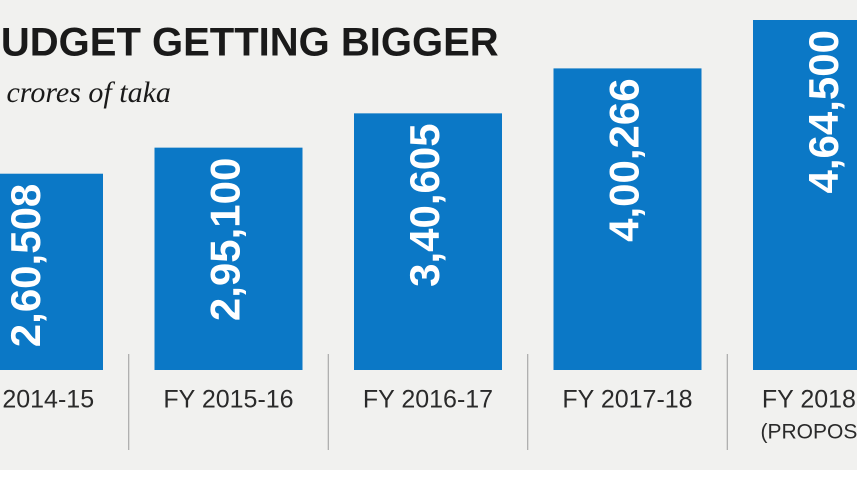 This screenshot has width=857, height=482. I want to click on x-tick-label: FY 2018-19, so click(809, 400).